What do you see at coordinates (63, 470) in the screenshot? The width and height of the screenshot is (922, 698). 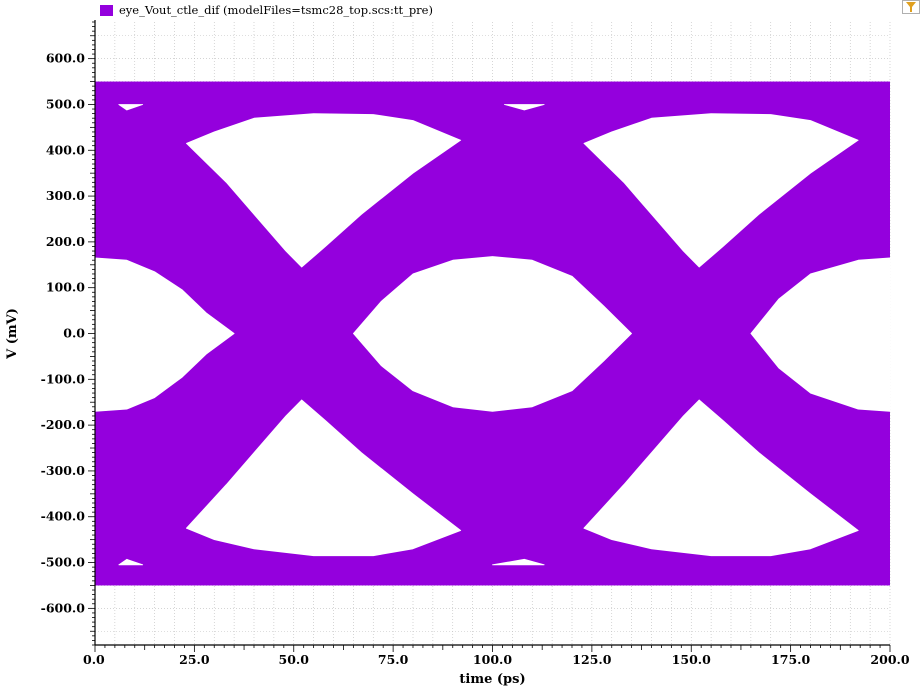 I see `y-tick-label: -300.0` at bounding box center [63, 470].